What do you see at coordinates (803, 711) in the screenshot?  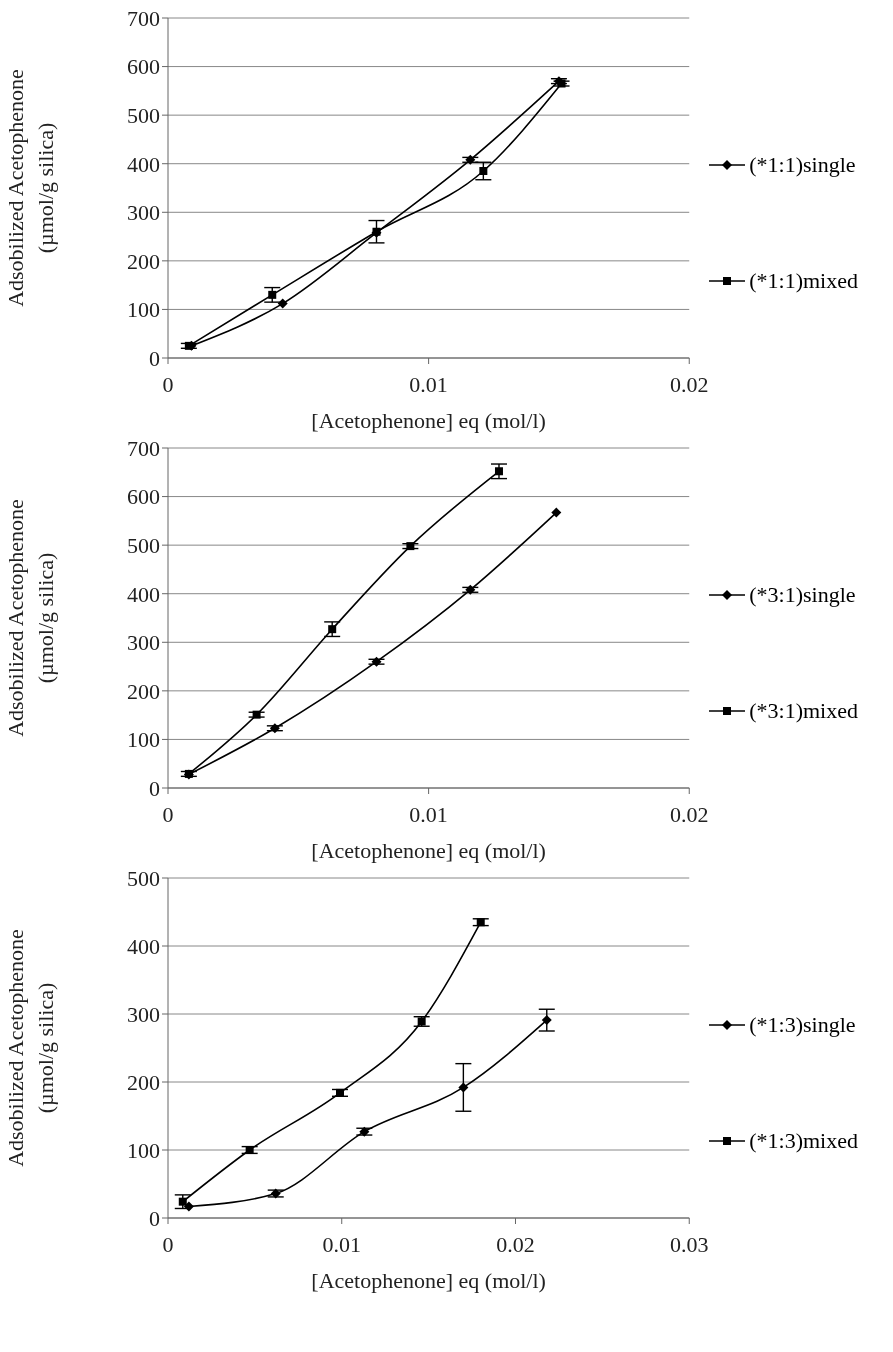 I see `legend-label: (*3:1)mixed` at bounding box center [803, 711].